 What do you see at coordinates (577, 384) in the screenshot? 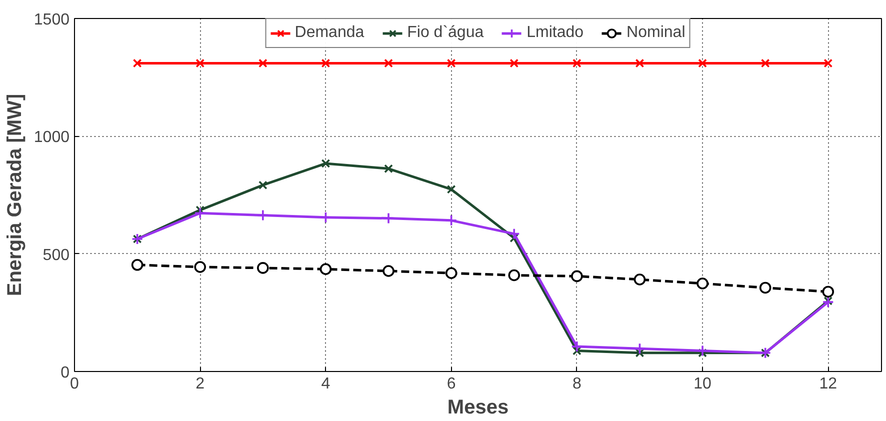
I see `x-tick-label: 8` at bounding box center [577, 384].